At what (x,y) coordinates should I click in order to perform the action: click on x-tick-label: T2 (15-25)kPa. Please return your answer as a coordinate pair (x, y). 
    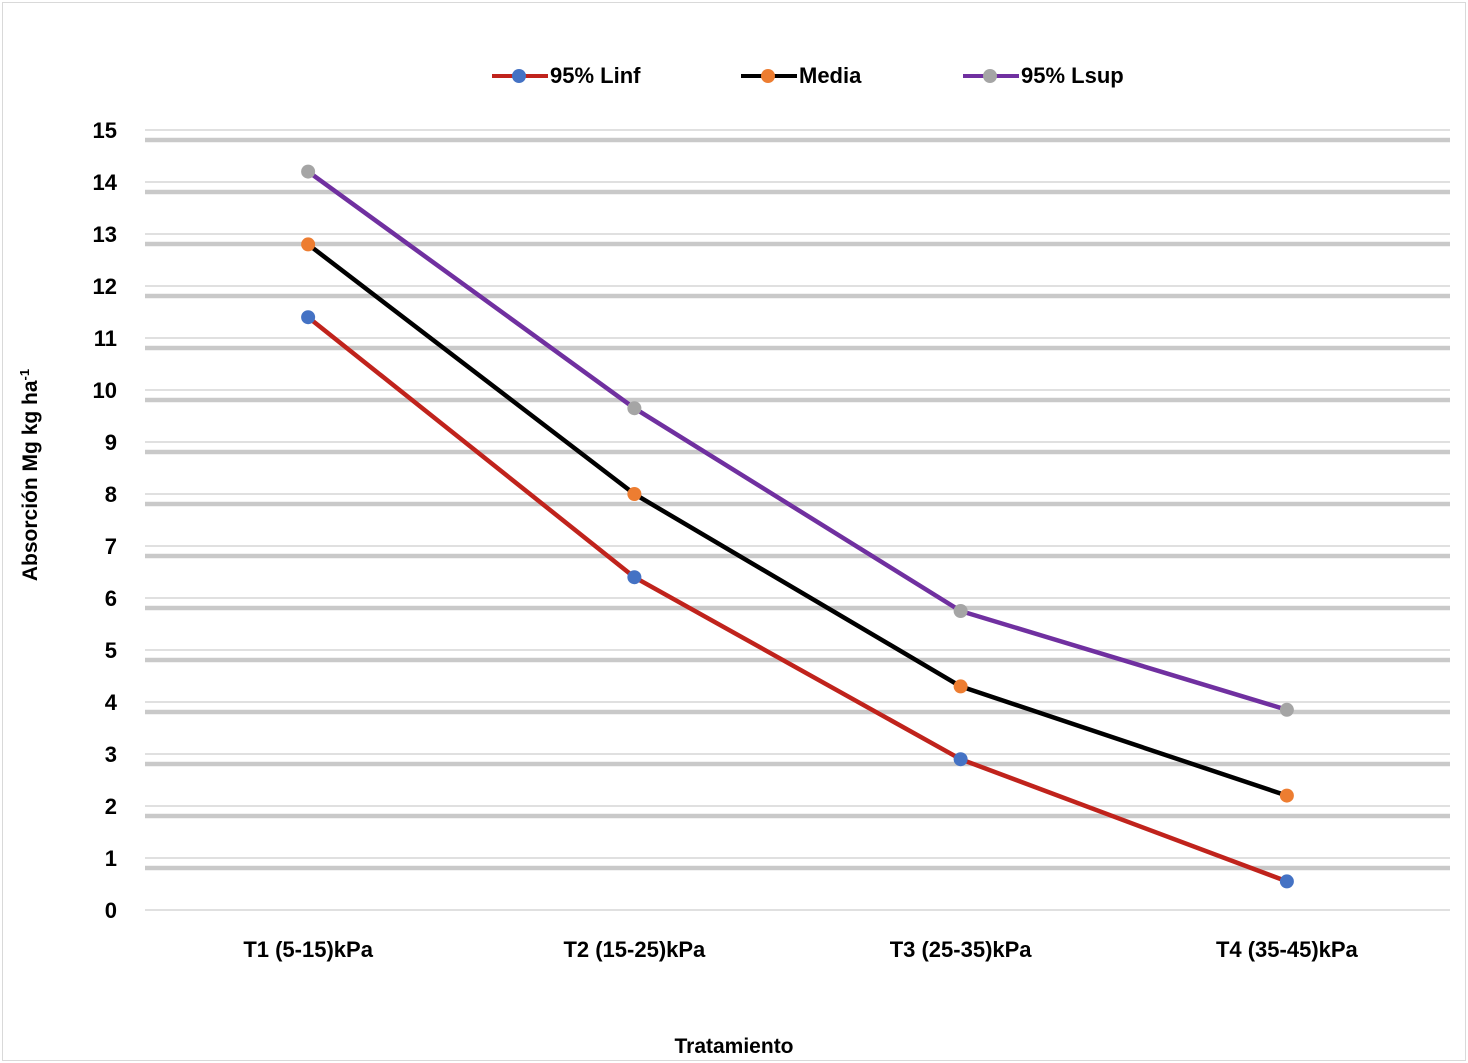
    Looking at the image, I should click on (634, 949).